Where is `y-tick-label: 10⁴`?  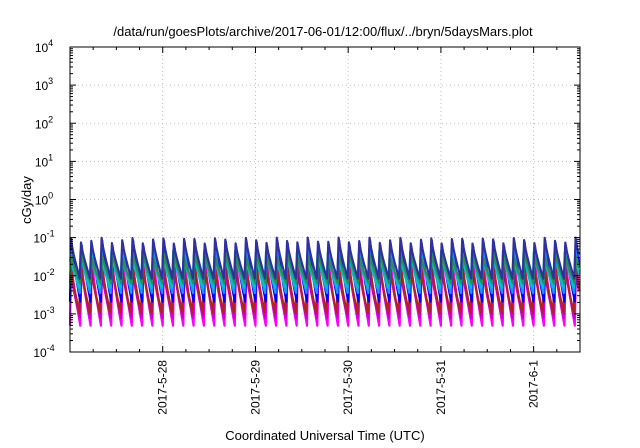
y-tick-label: 10⁴ is located at coordinates (44, 46).